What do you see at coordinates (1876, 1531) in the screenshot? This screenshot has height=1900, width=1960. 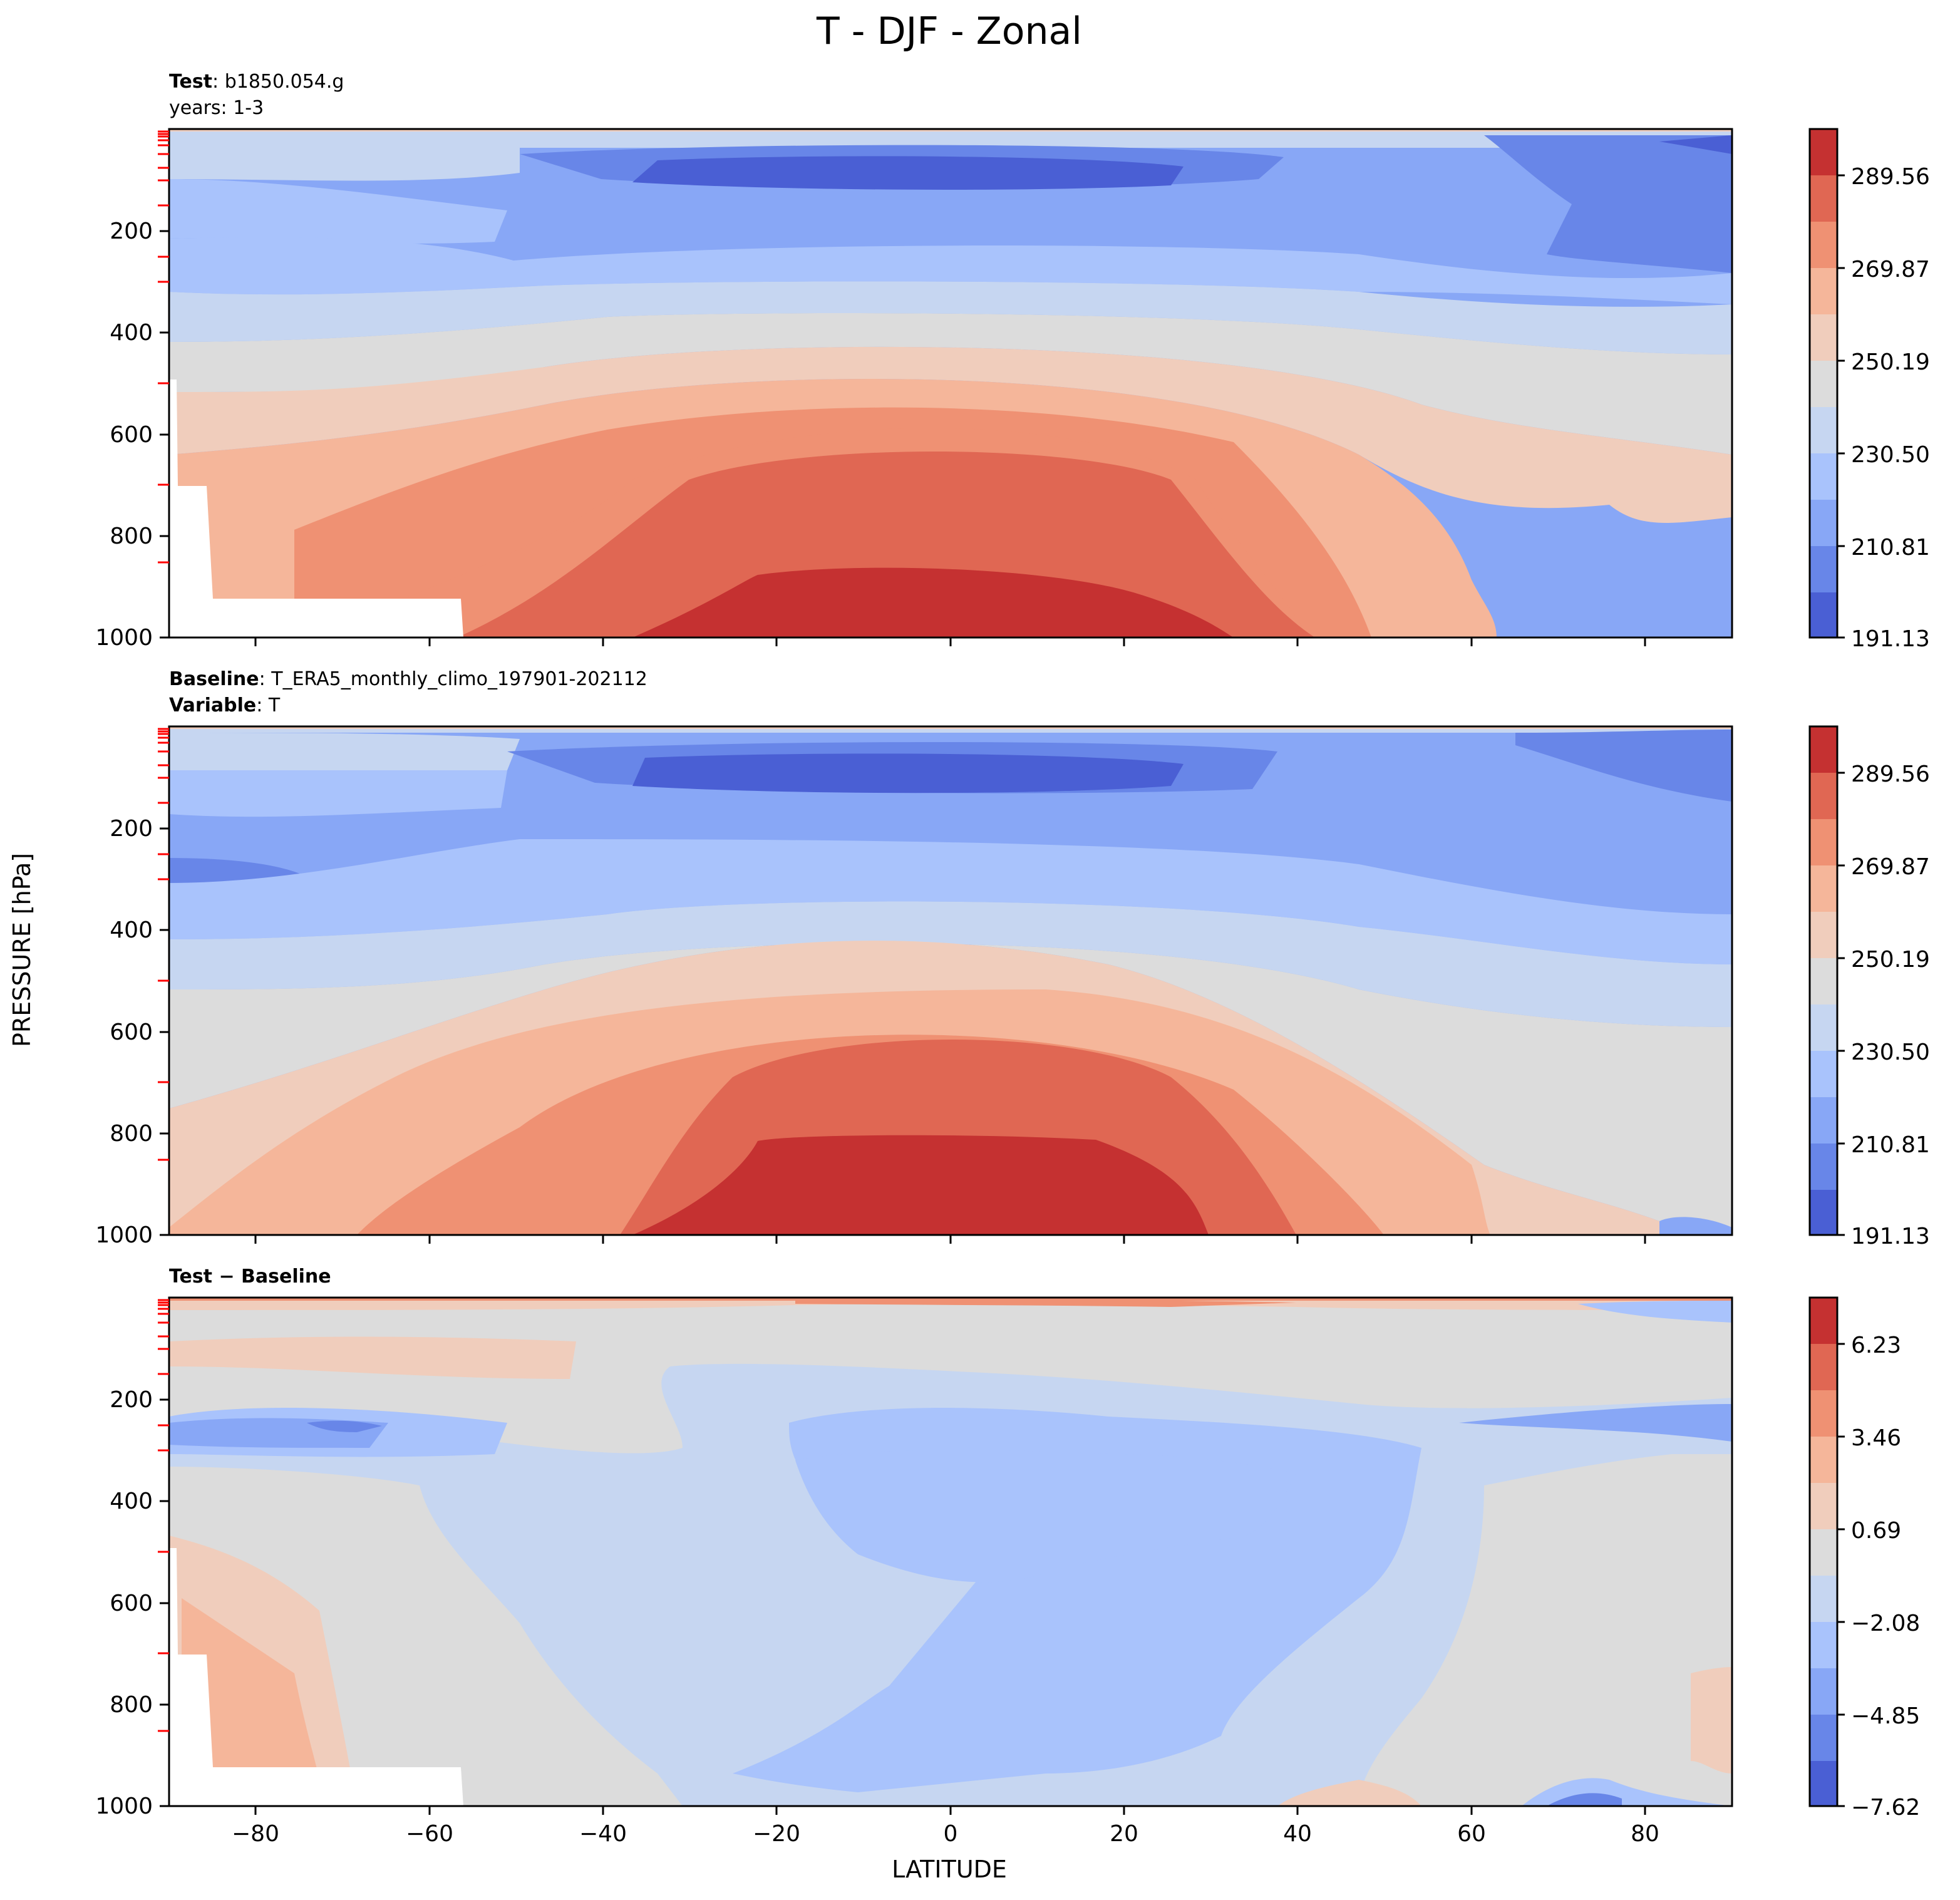 I see `colorbar-tick-label: 0.69` at bounding box center [1876, 1531].